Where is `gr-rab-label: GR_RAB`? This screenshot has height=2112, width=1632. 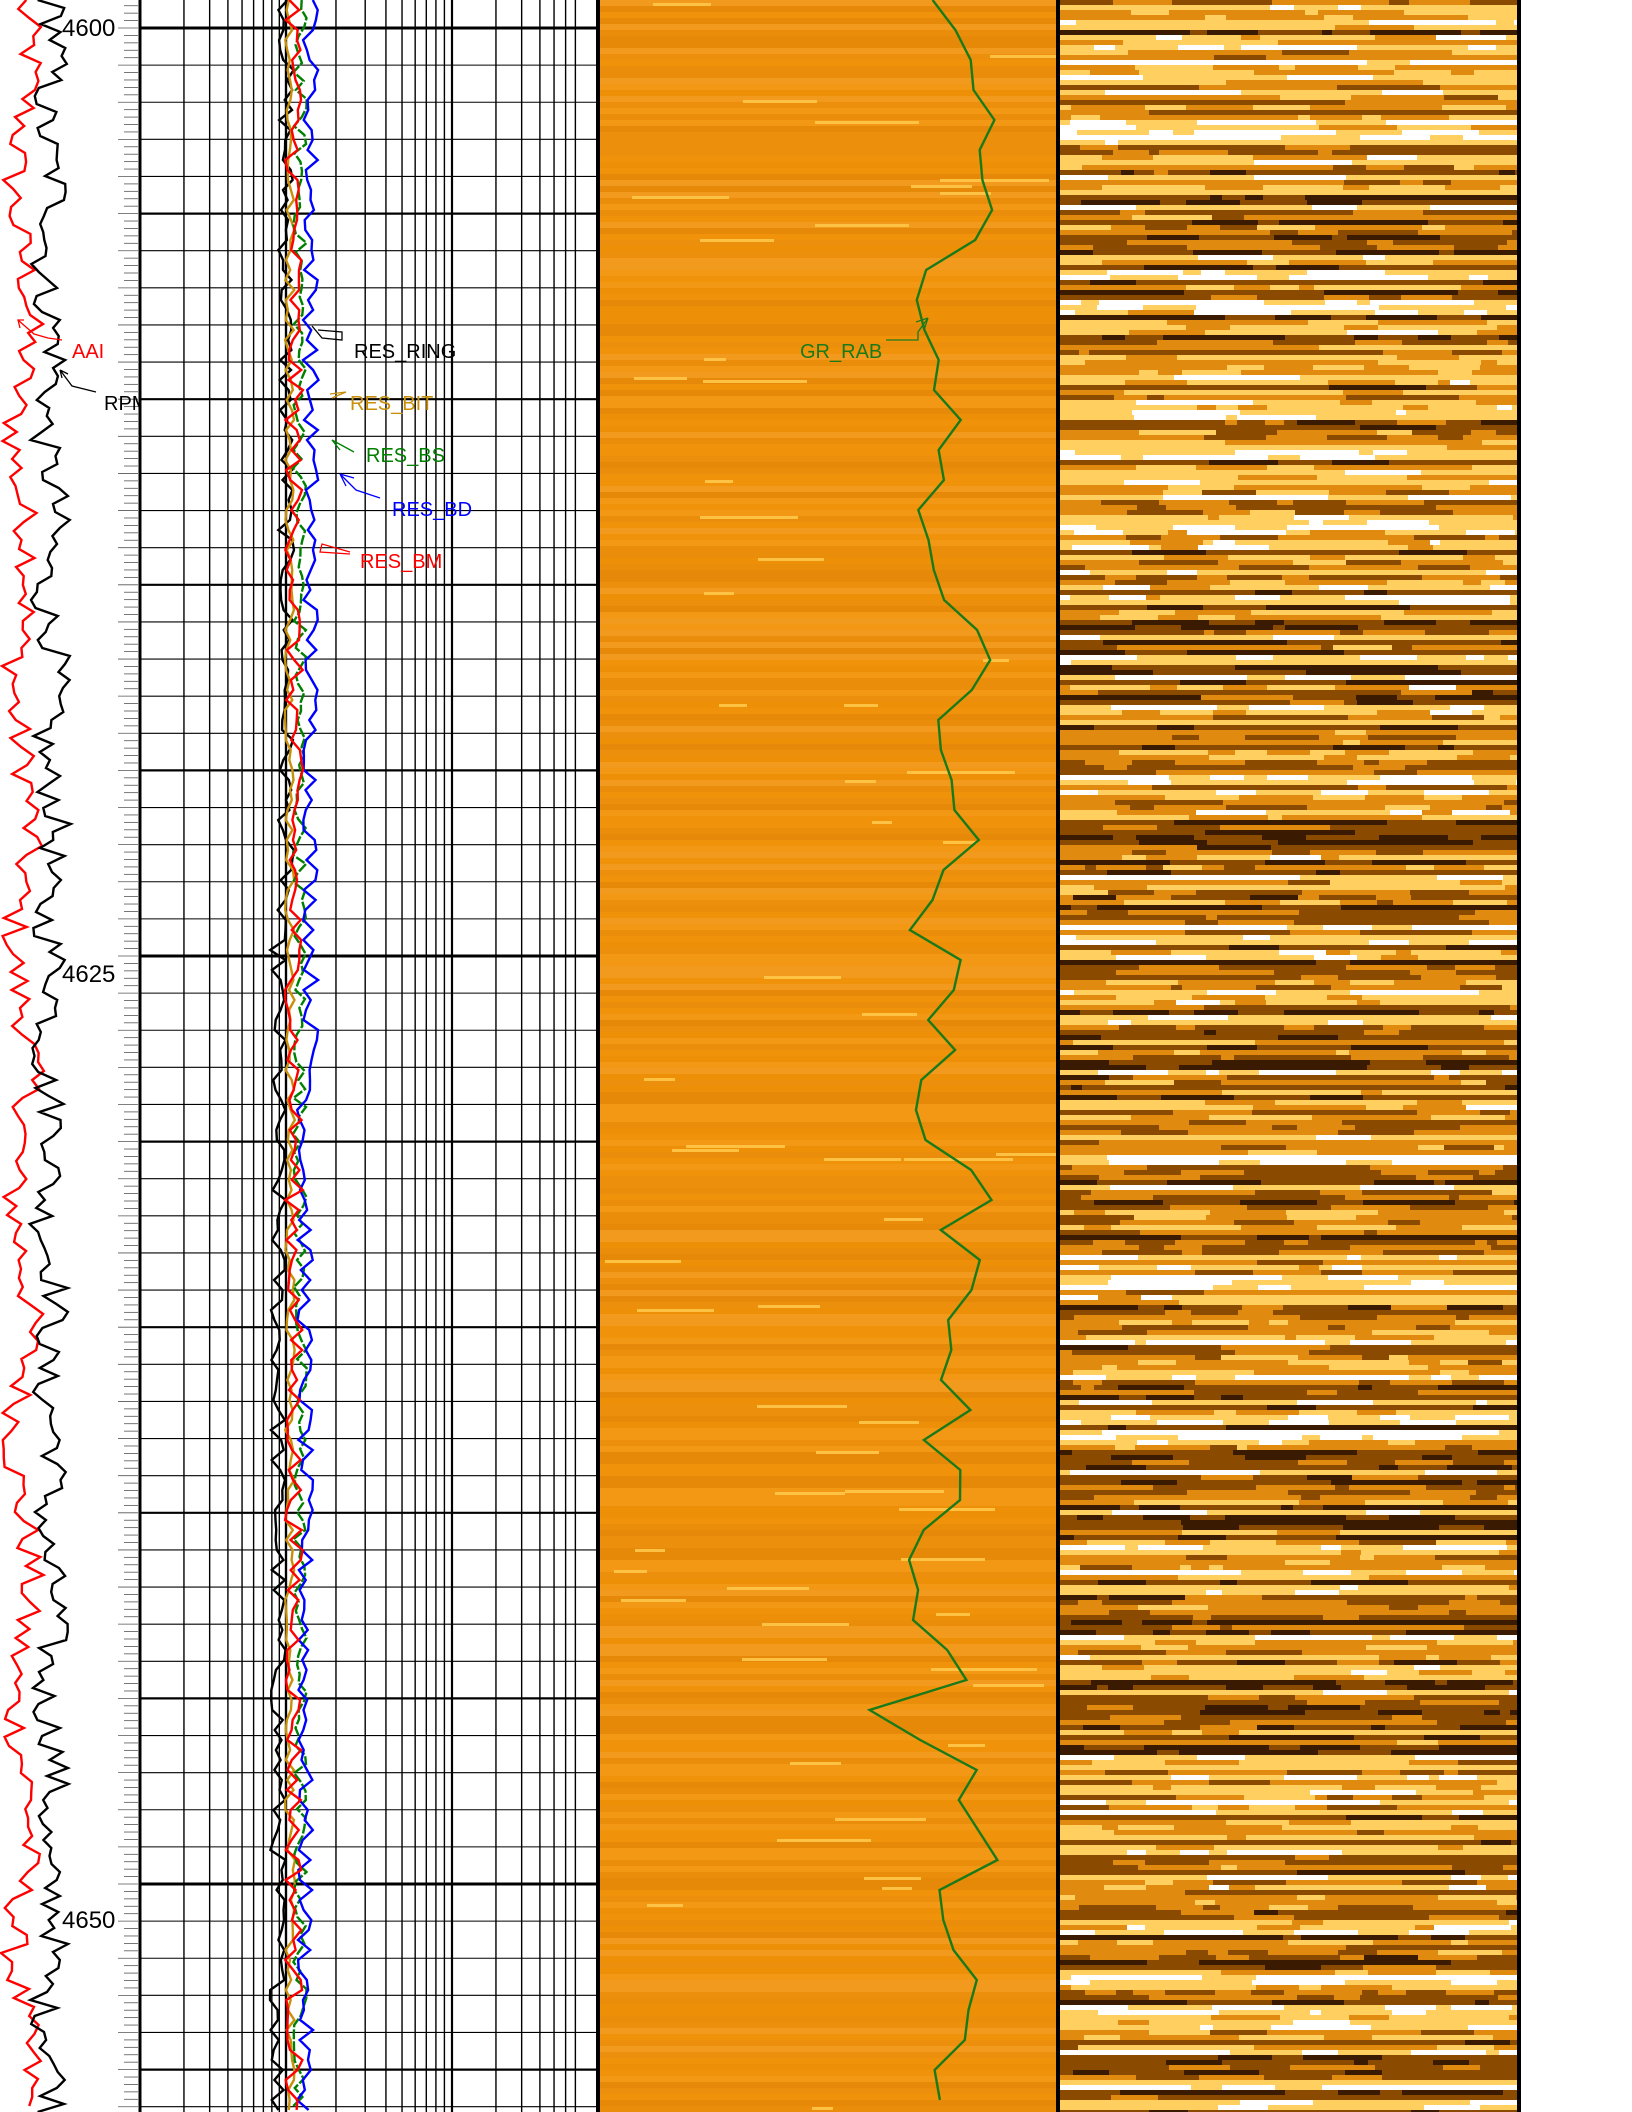 gr-rab-label: GR_RAB is located at coordinates (841, 352).